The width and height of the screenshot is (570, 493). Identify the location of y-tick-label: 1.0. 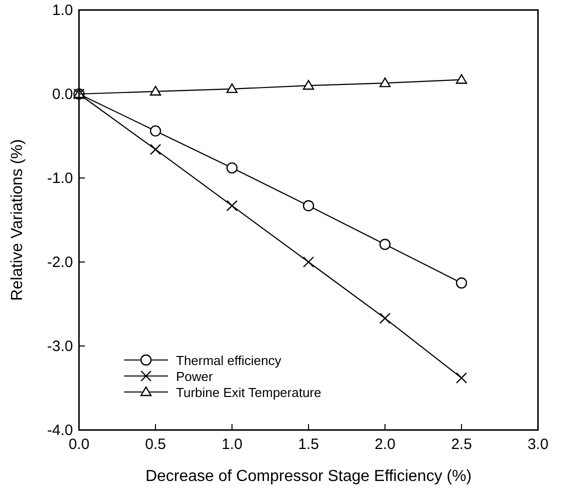
(62, 10).